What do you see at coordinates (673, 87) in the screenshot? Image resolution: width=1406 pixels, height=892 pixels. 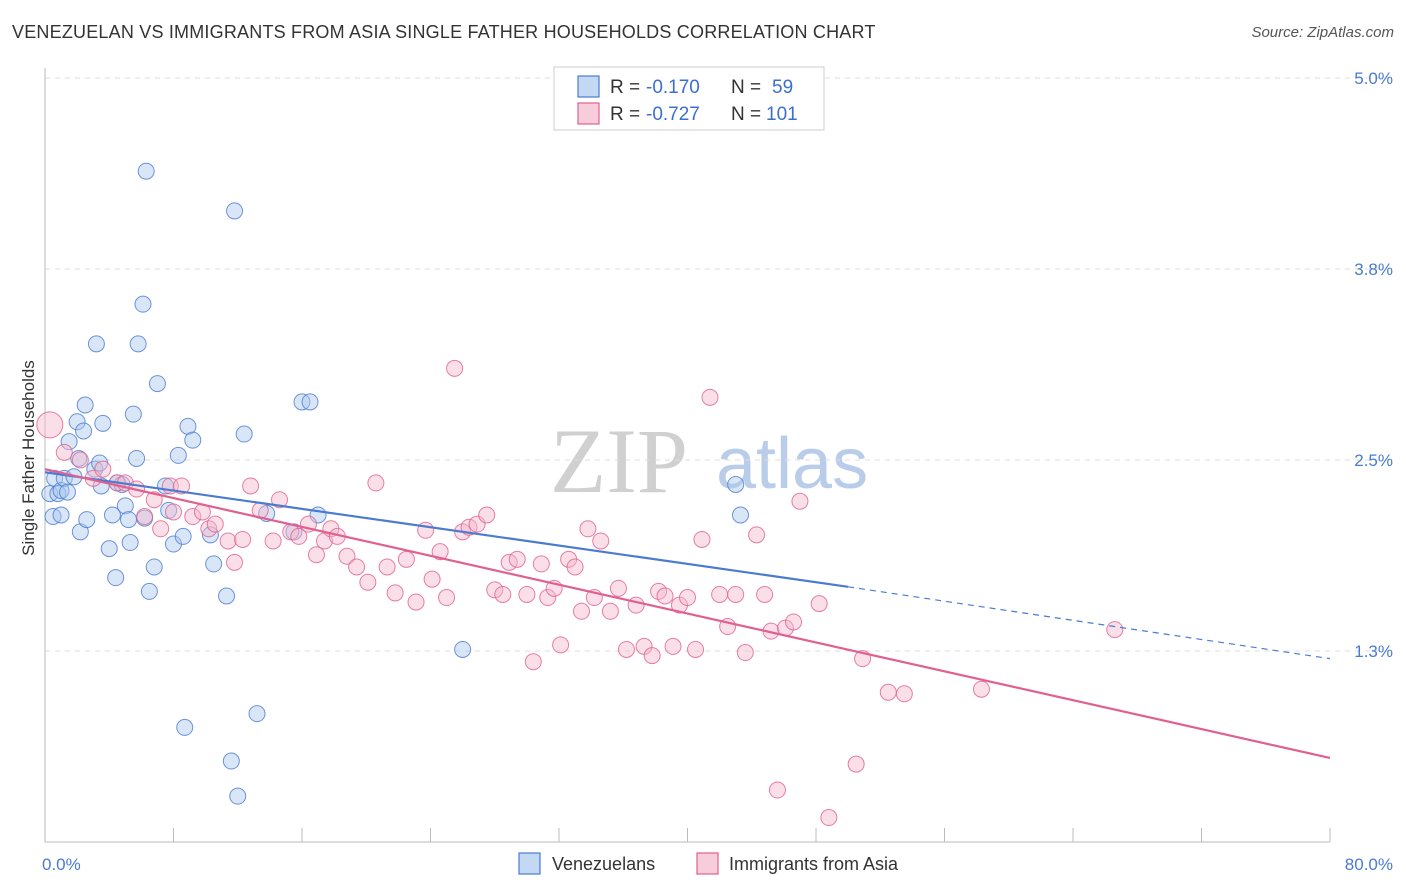 I see `legend-r-value: -0.170` at bounding box center [673, 87].